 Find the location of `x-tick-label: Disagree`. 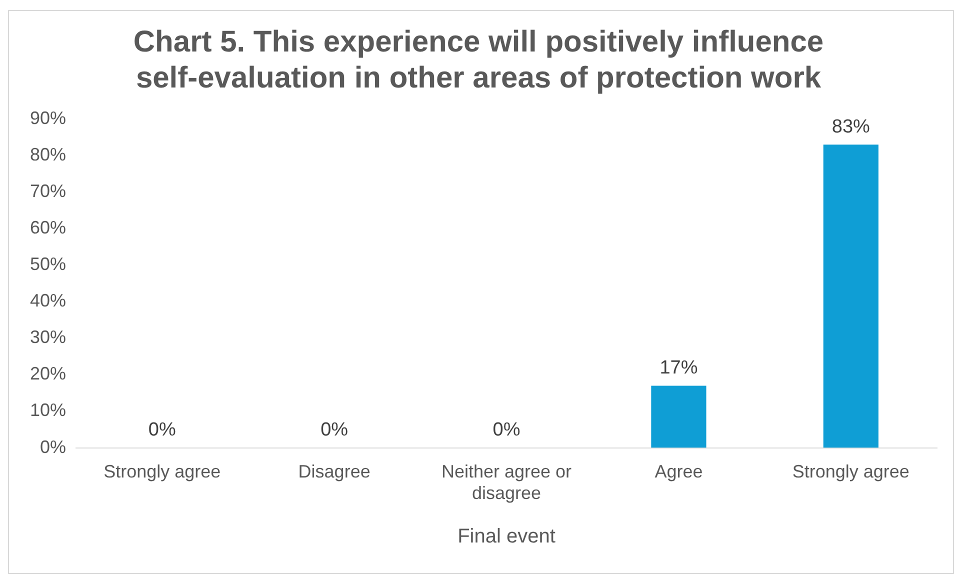

x-tick-label: Disagree is located at coordinates (334, 472).